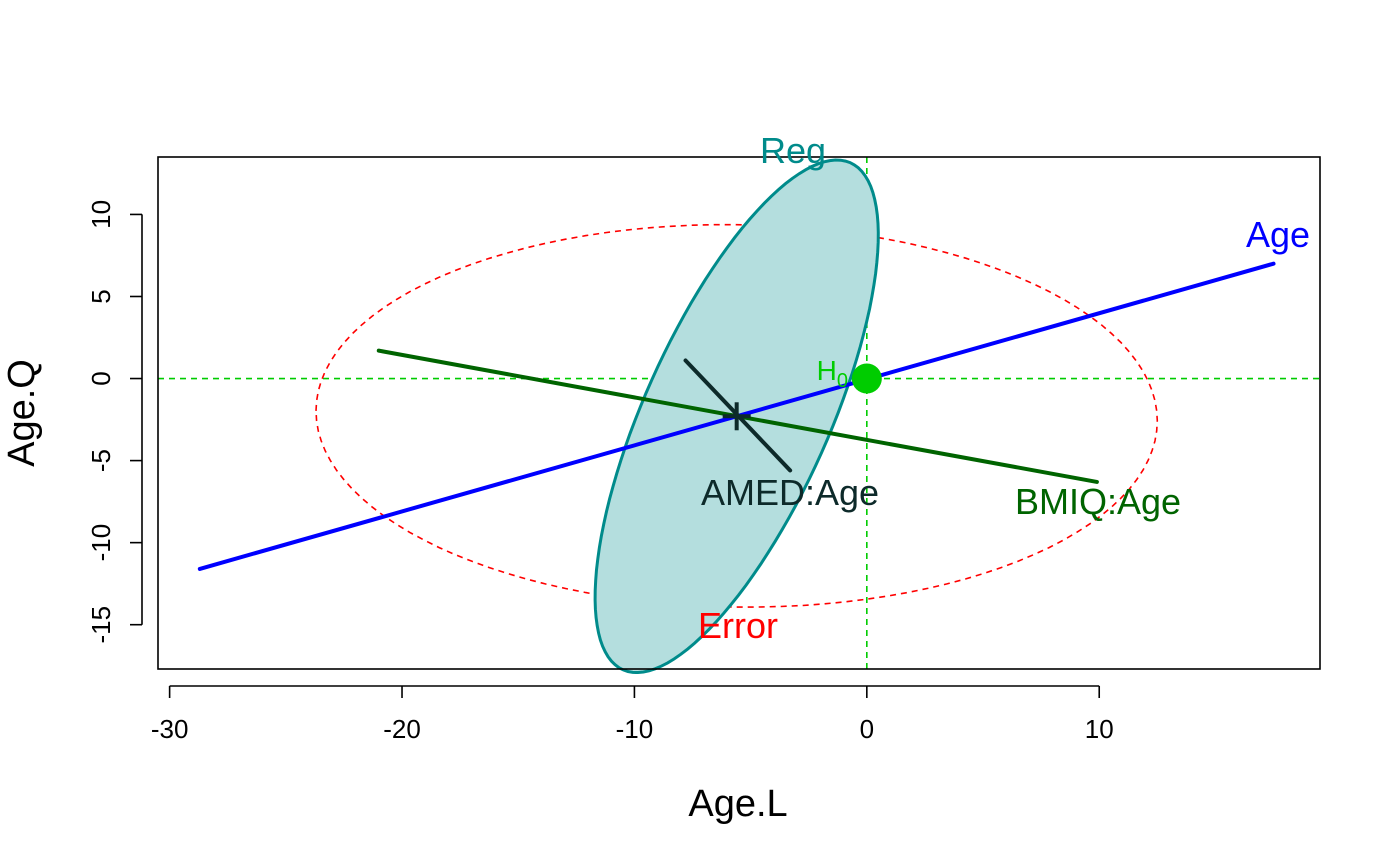  I want to click on reg-ellipse-label: Reg, so click(793, 150).